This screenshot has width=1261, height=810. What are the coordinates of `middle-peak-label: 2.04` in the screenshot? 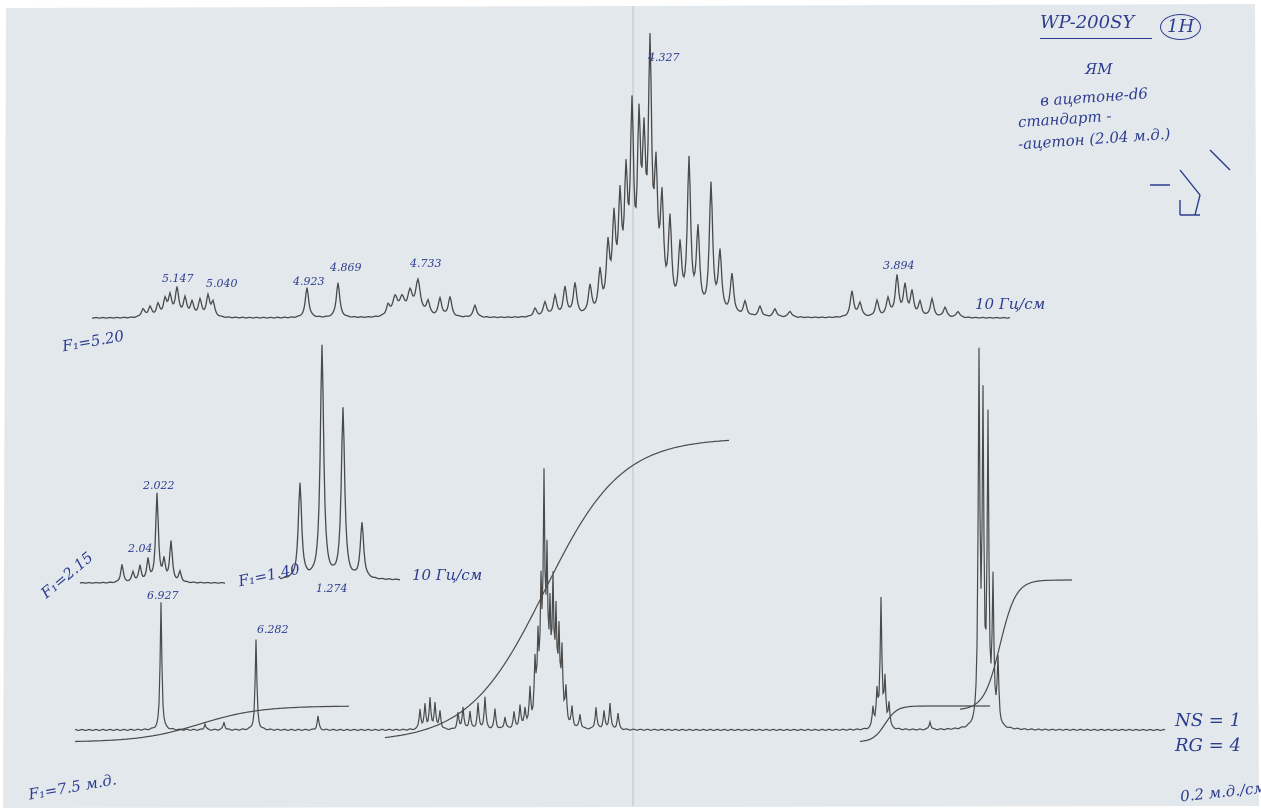 It's located at (140, 548).